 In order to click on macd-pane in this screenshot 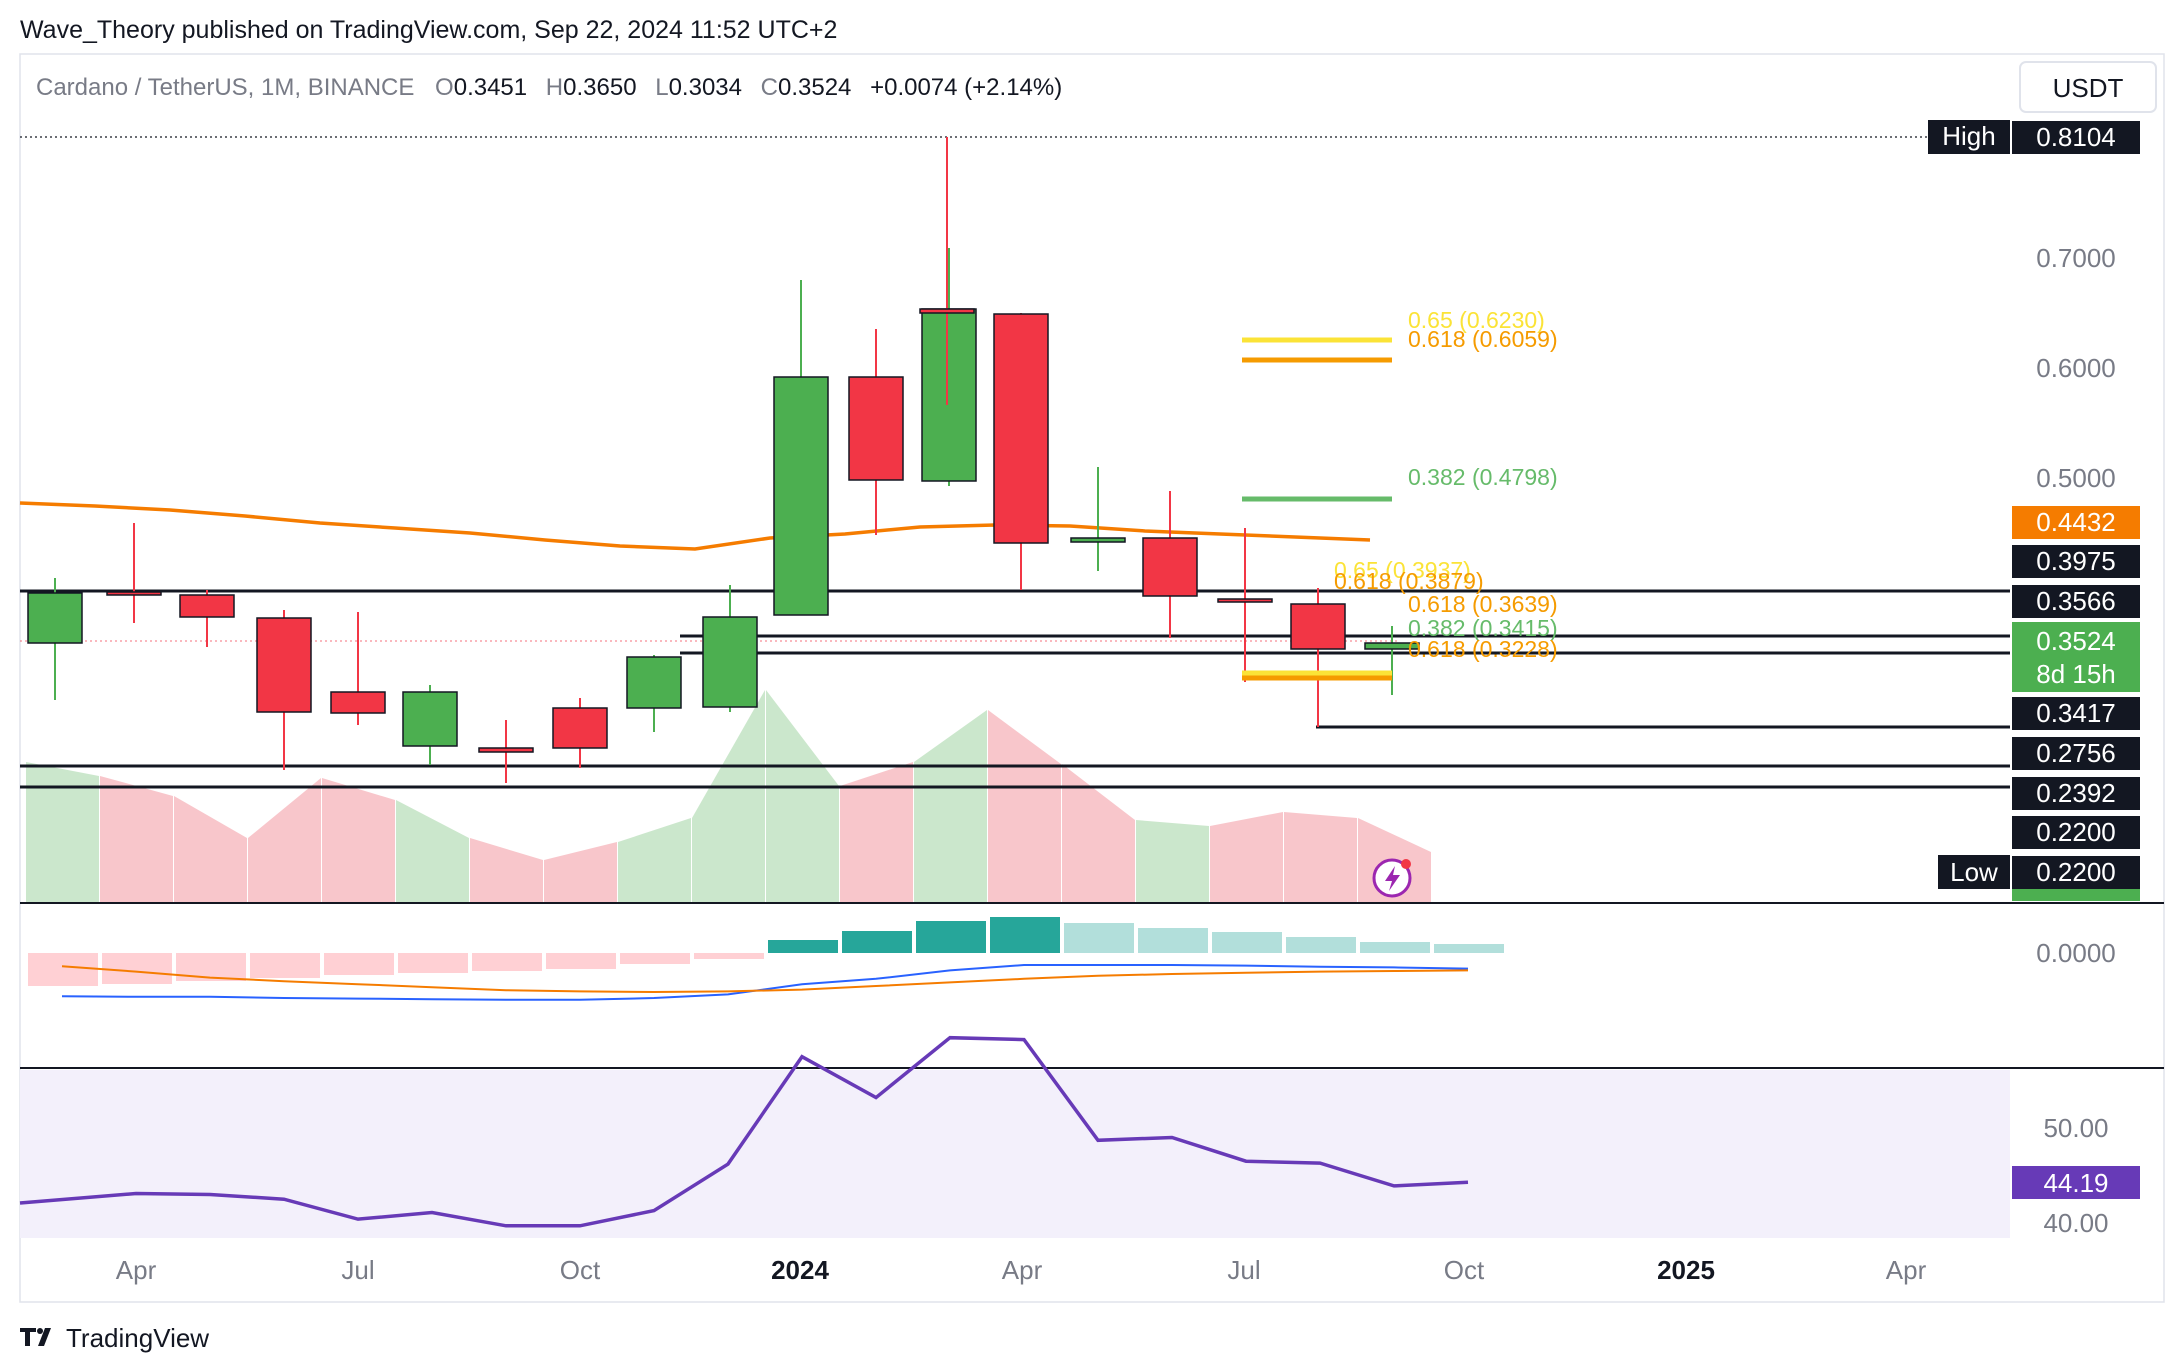, I will do `click(766, 959)`.